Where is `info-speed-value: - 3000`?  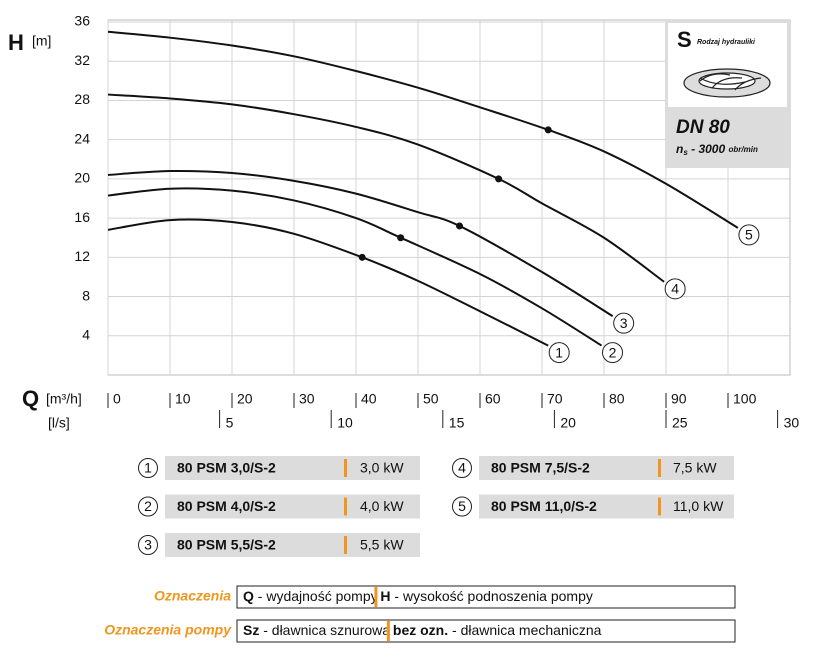 info-speed-value: - 3000 is located at coordinates (708, 149).